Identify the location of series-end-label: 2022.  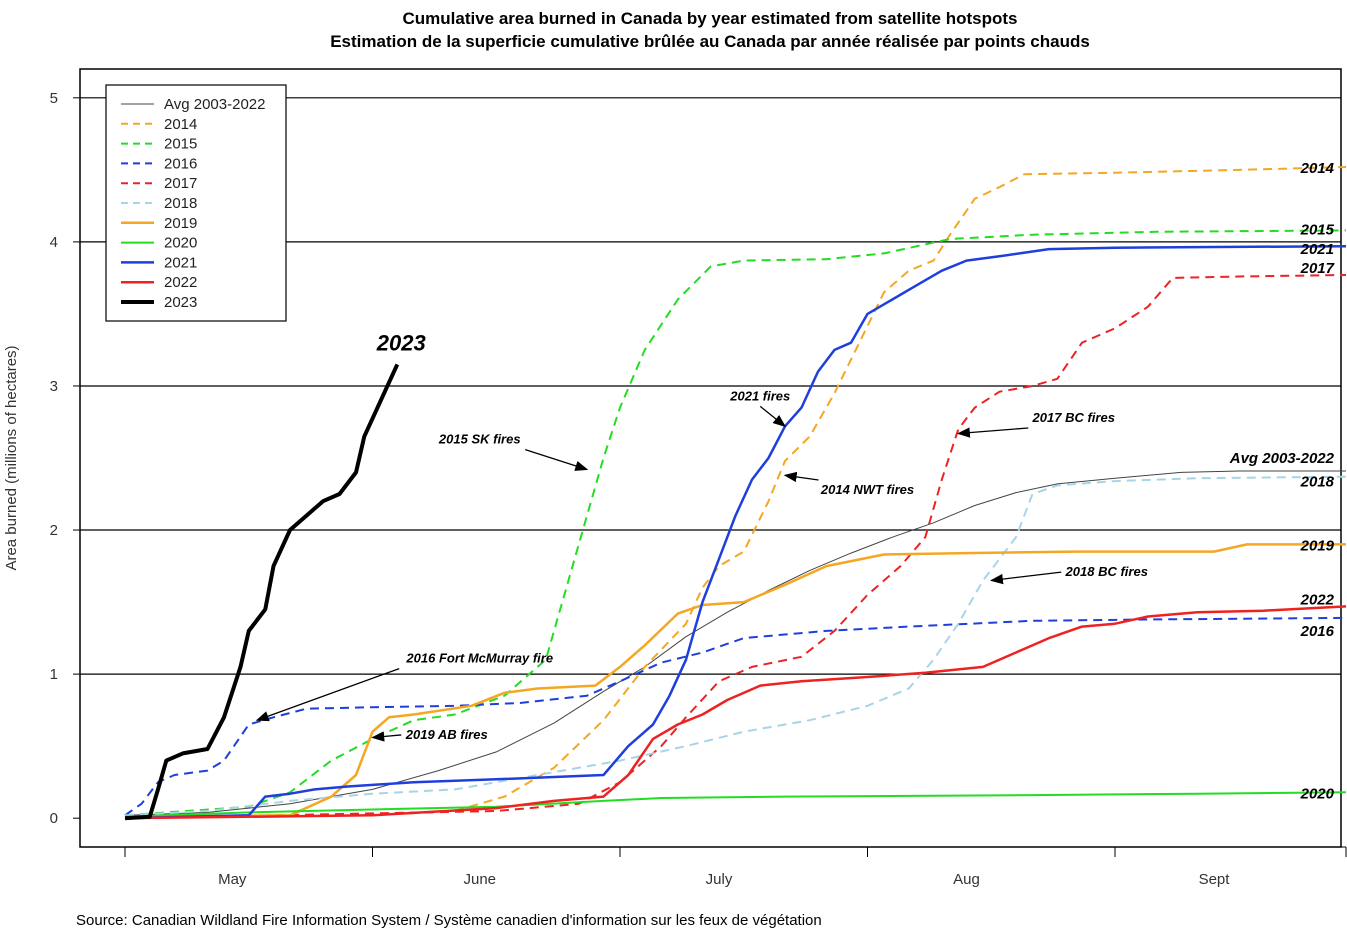
(1317, 599).